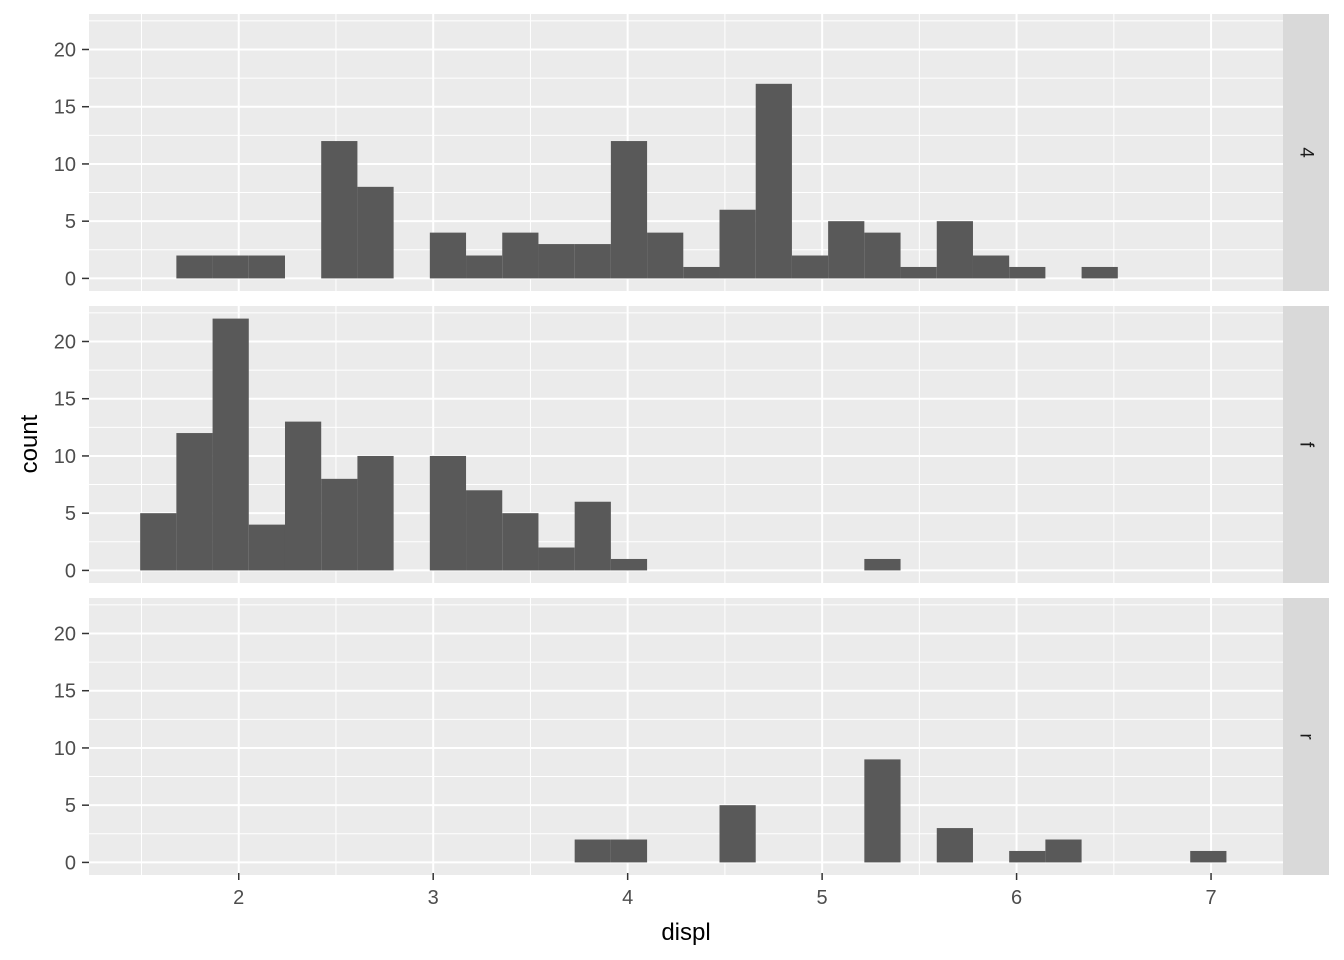  What do you see at coordinates (822, 898) in the screenshot?
I see `x-tick-label: 5` at bounding box center [822, 898].